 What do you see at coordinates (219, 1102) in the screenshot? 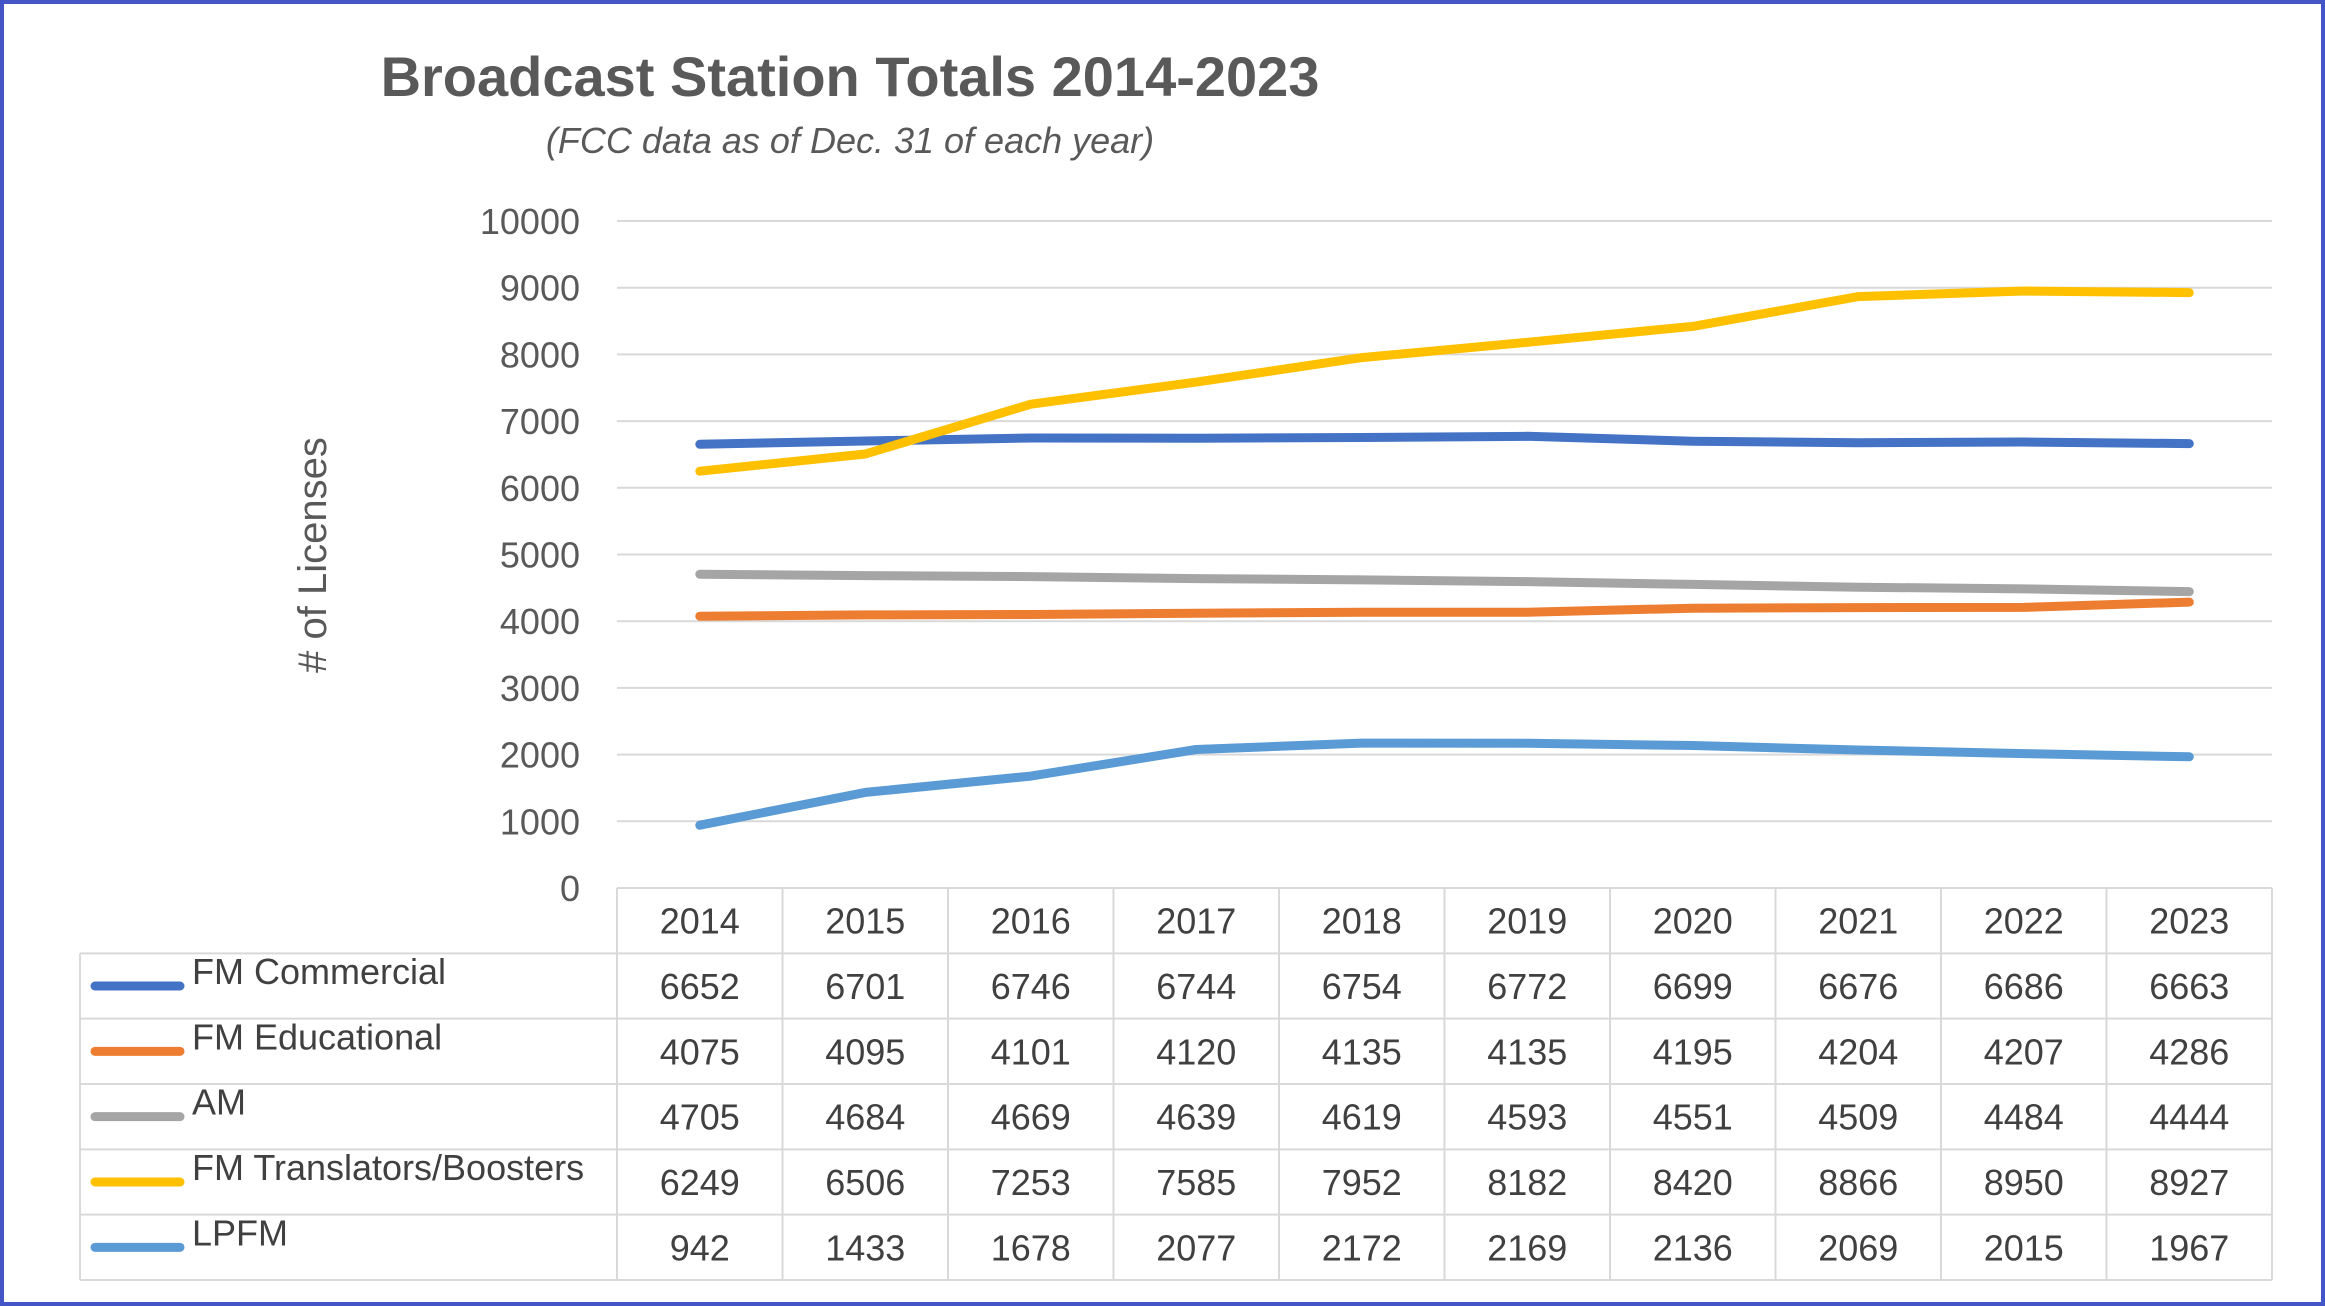
I see `legend-label: AM` at bounding box center [219, 1102].